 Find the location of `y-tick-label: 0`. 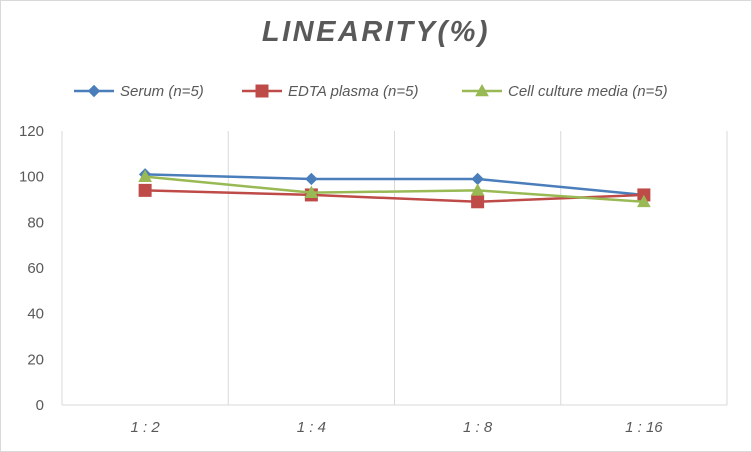

y-tick-label: 0 is located at coordinates (40, 405).